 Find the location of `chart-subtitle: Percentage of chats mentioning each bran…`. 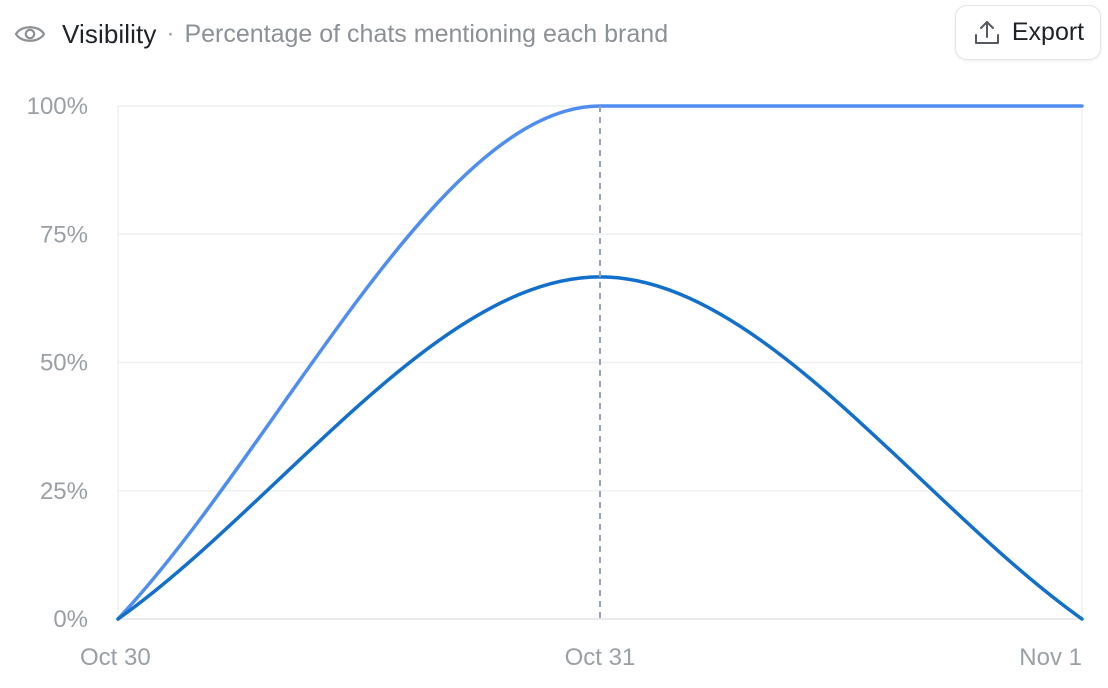

chart-subtitle: Percentage of chats mentioning each bran… is located at coordinates (426, 33).